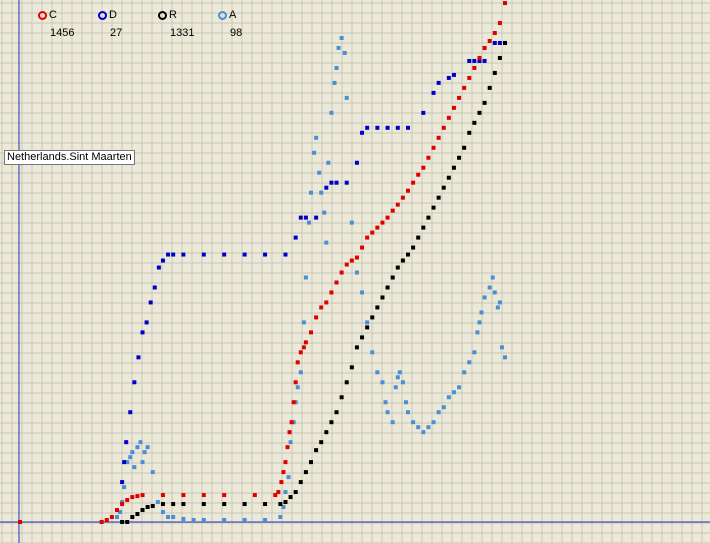 This screenshot has width=710, height=543. I want to click on legend-count-r: 1331, so click(182, 33).